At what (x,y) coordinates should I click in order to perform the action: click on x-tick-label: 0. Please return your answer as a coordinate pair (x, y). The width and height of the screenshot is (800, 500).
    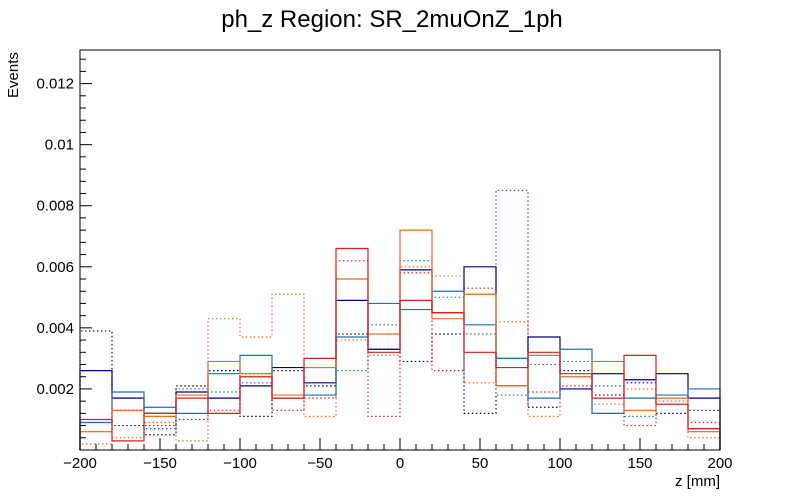
    Looking at the image, I should click on (400, 463).